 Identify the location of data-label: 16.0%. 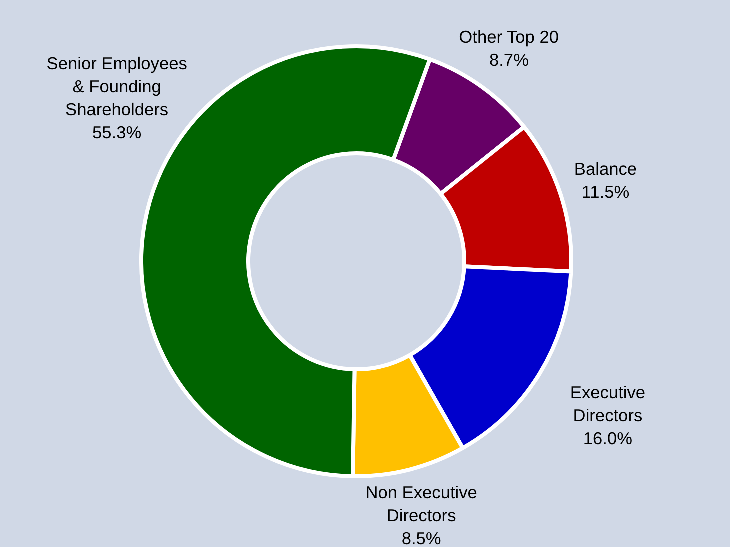
(608, 438).